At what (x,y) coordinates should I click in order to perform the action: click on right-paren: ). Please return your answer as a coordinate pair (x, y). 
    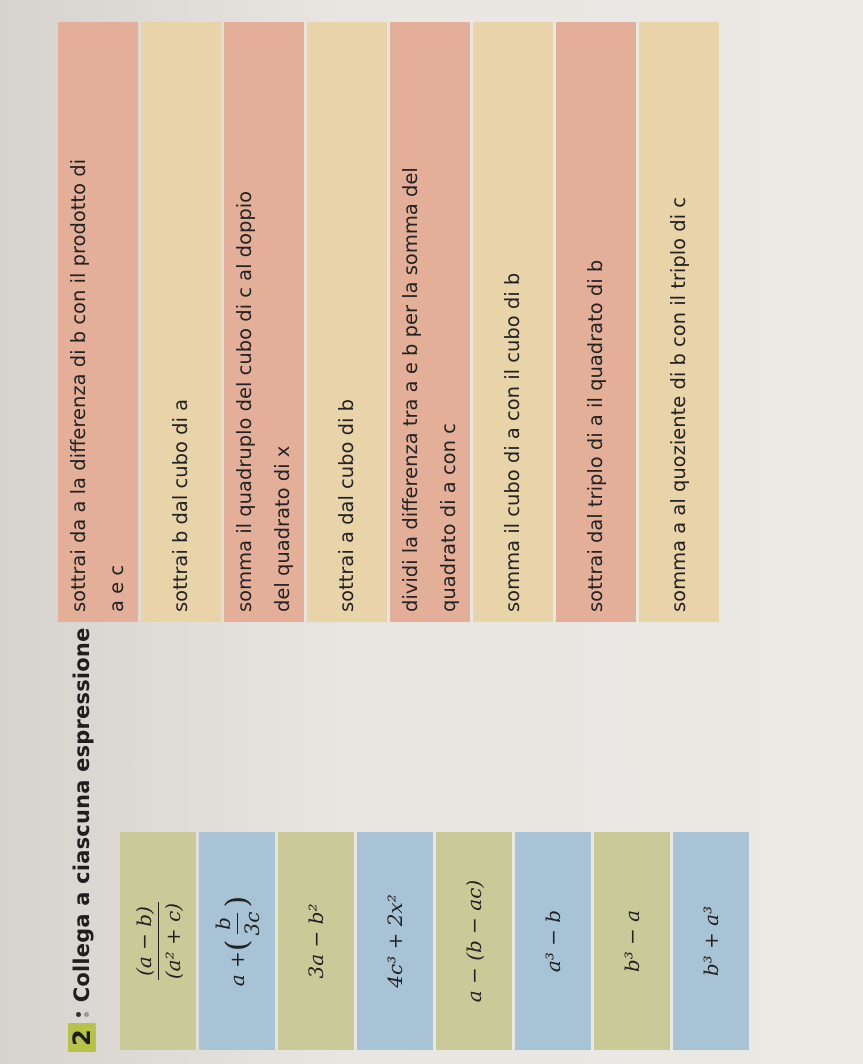
    Looking at the image, I should click on (237, 901).